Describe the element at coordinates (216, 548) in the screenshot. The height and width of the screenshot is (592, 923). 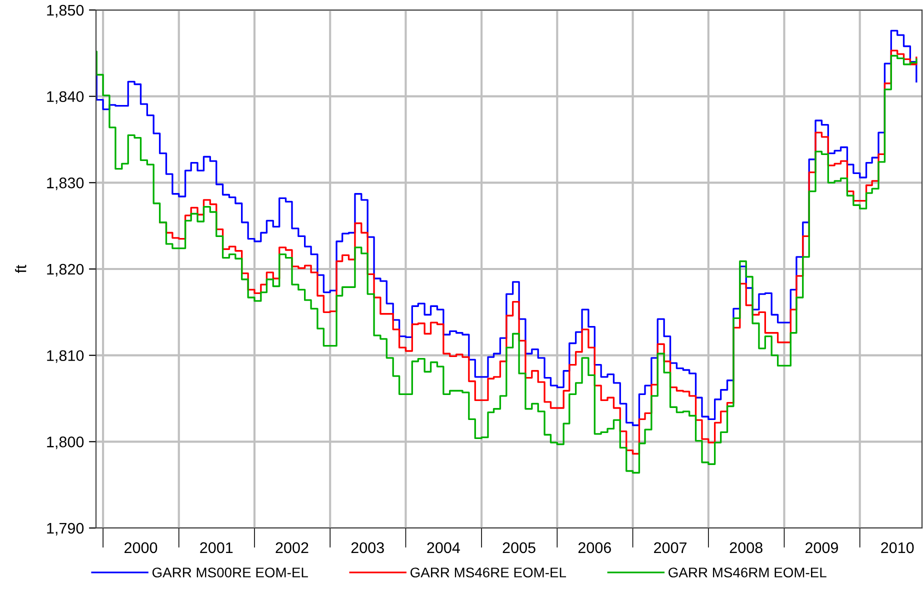
I see `x-tick-label: 2001` at that location.